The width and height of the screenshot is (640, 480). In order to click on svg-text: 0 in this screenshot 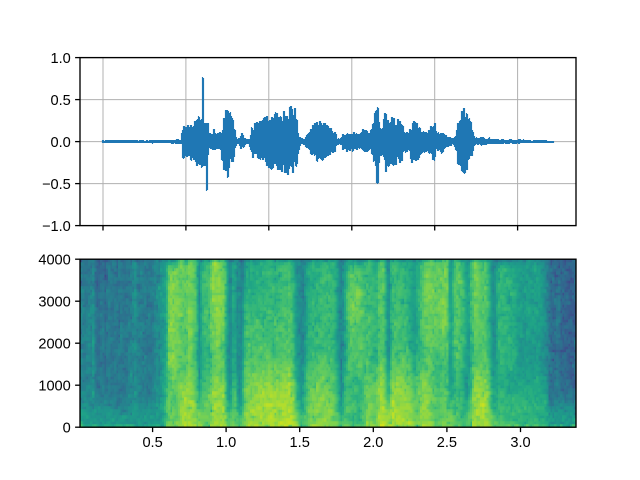, I will do `click(67, 428)`.